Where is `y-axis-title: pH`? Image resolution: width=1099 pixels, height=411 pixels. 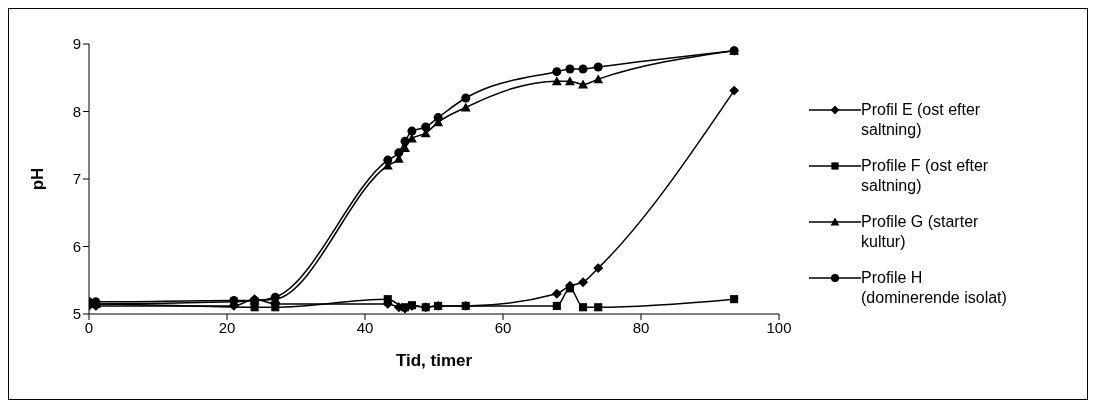
y-axis-title: pH is located at coordinates (38, 179).